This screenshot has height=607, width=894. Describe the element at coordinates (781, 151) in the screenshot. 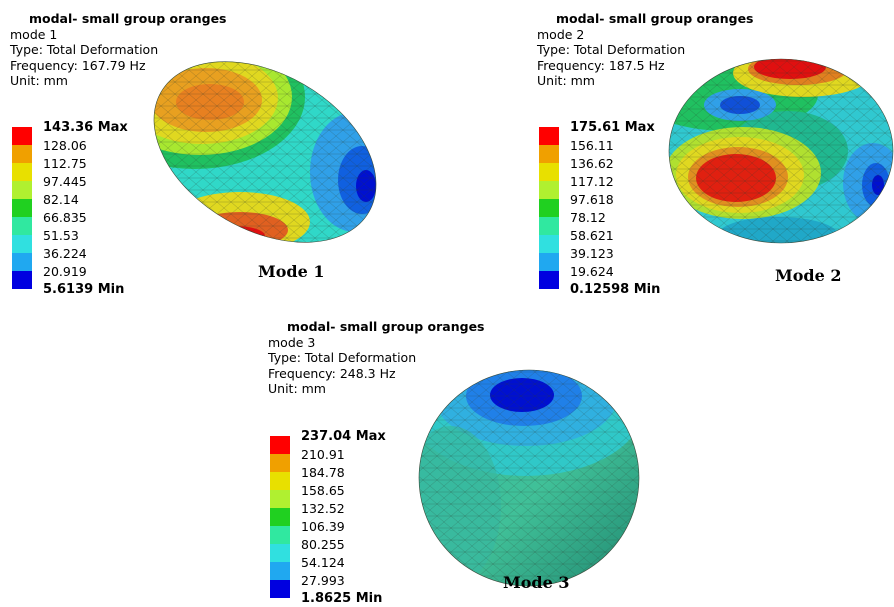

I see `mode-2-deformation-plot` at that location.